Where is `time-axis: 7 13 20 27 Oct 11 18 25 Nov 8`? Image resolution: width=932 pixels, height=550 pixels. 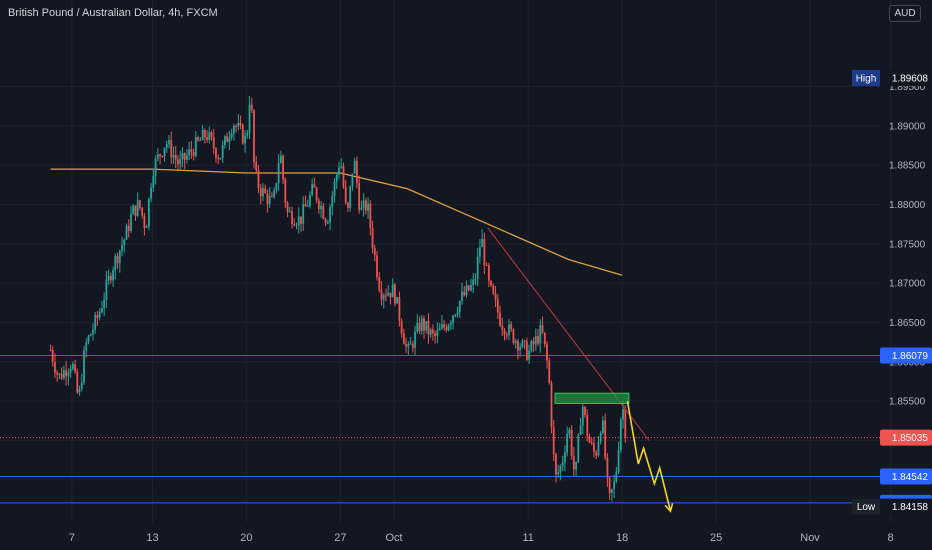
time-axis: 7 13 20 27 Oct 11 18 25 Nov 8 is located at coordinates (481, 538).